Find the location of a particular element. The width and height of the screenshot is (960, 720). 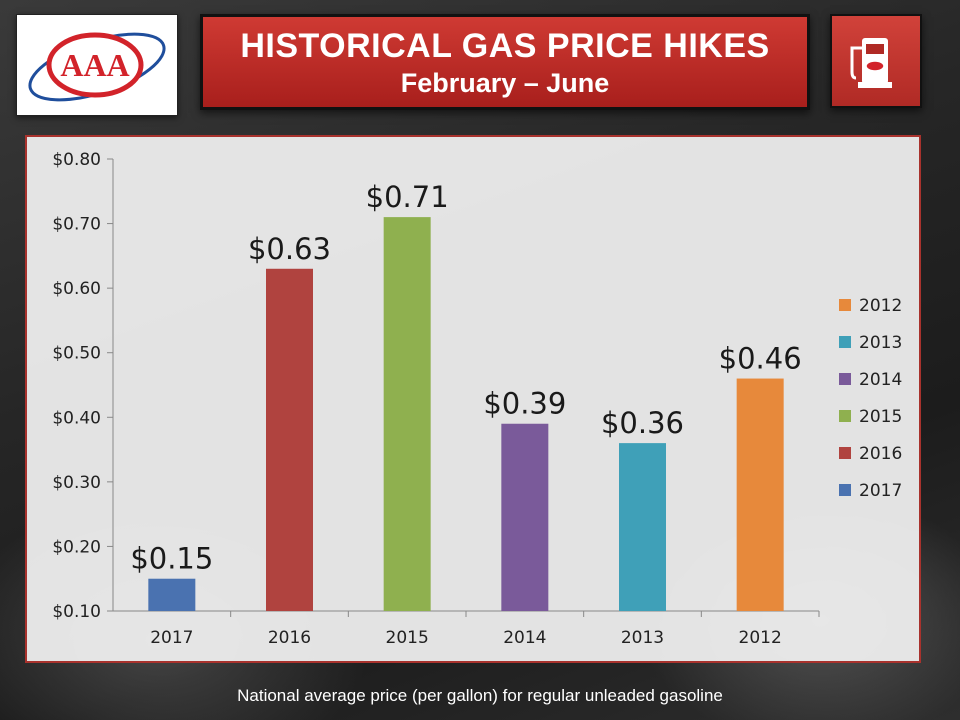

legend-label-2014: 2014 is located at coordinates (880, 380).